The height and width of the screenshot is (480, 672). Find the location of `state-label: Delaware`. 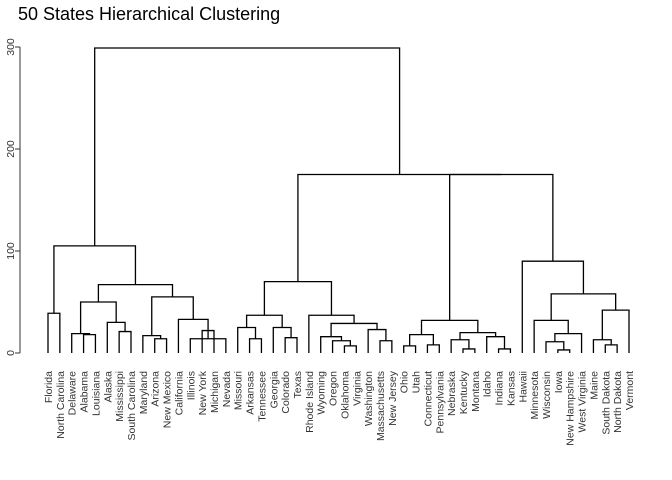

state-label: Delaware is located at coordinates (73, 393).